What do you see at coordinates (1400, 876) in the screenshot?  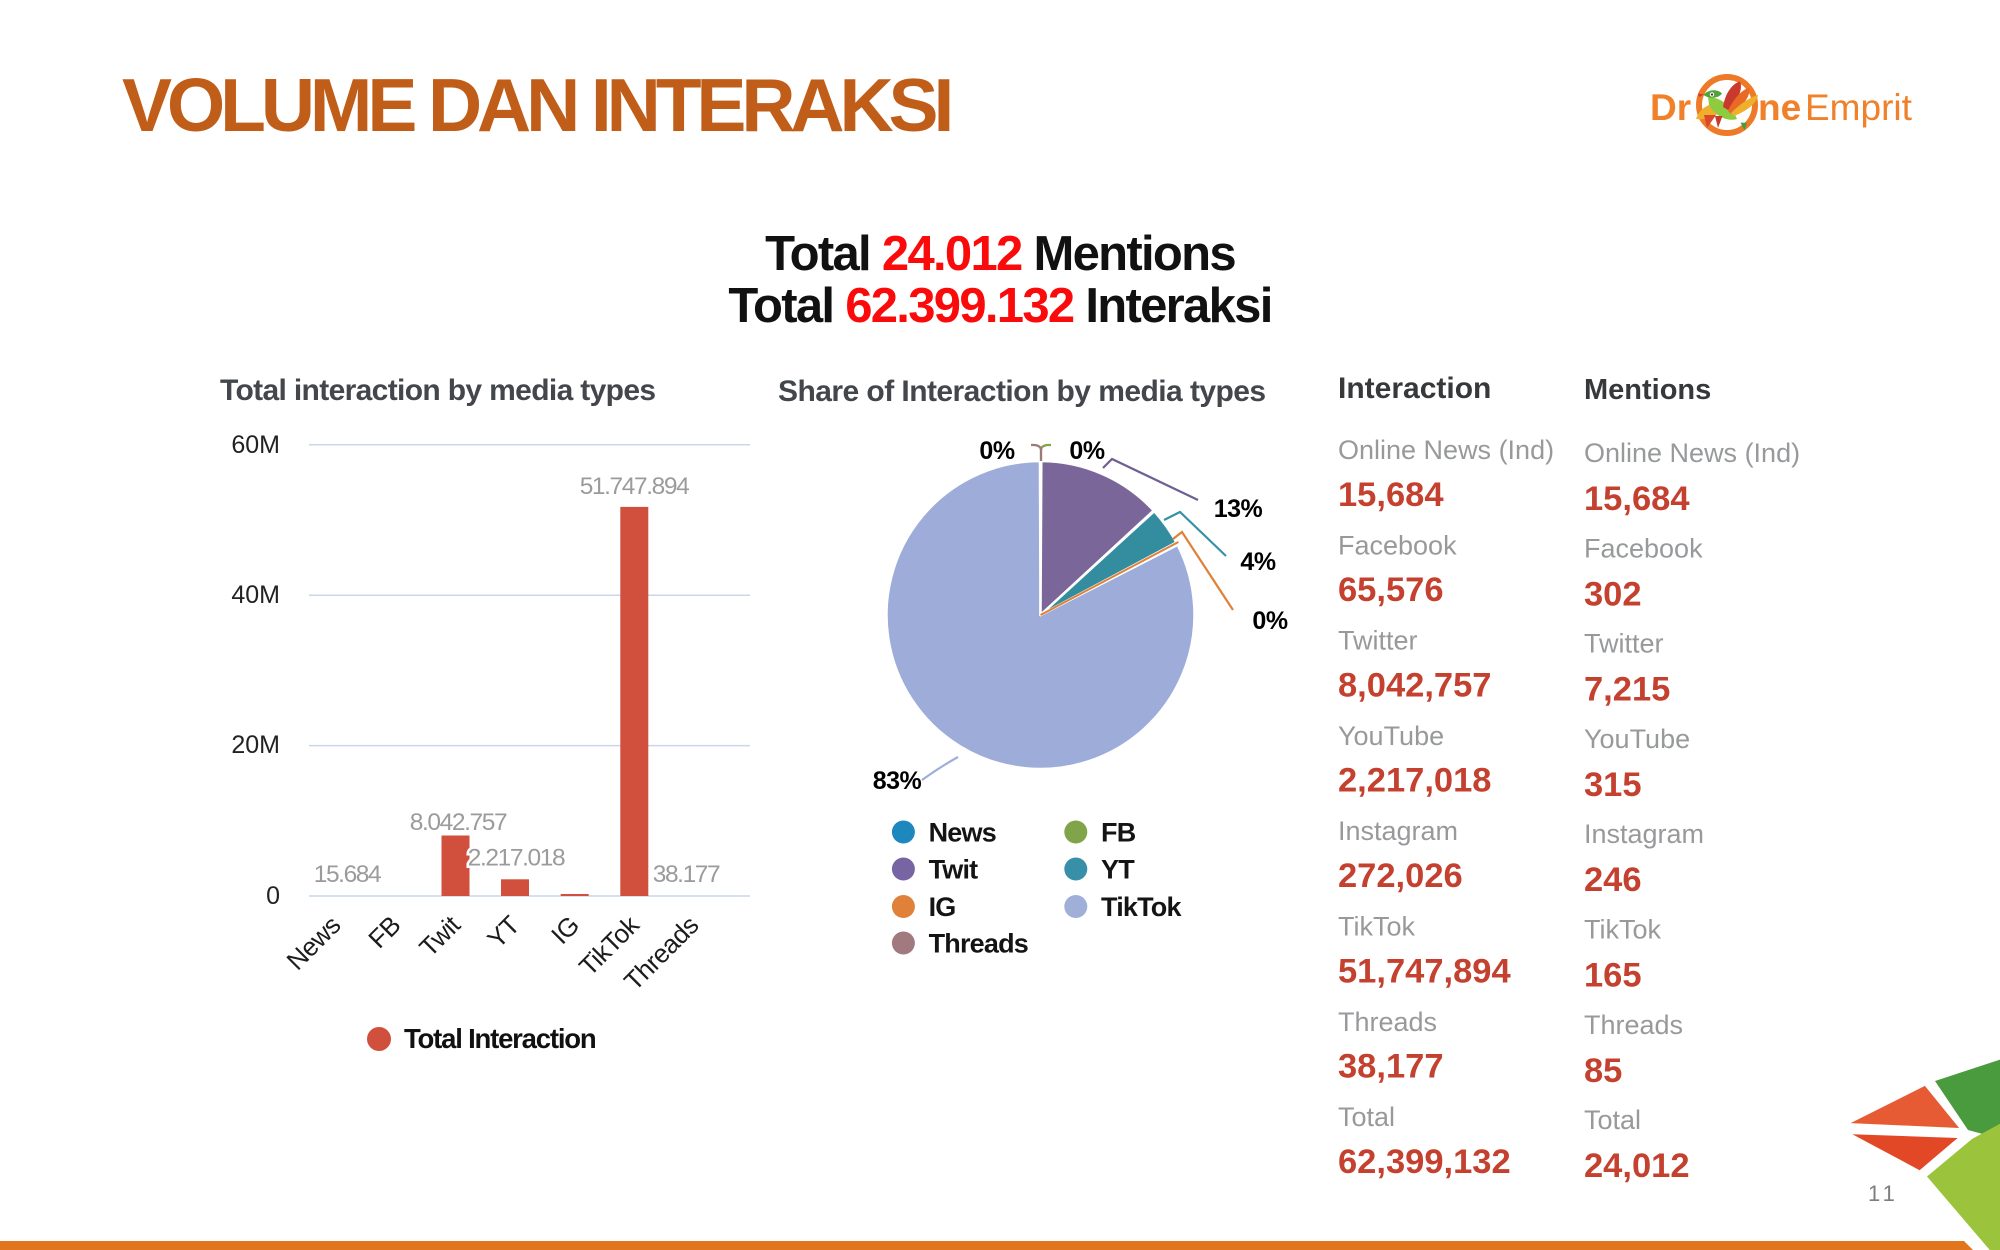 I see `svg-text: 272,026` at bounding box center [1400, 876].